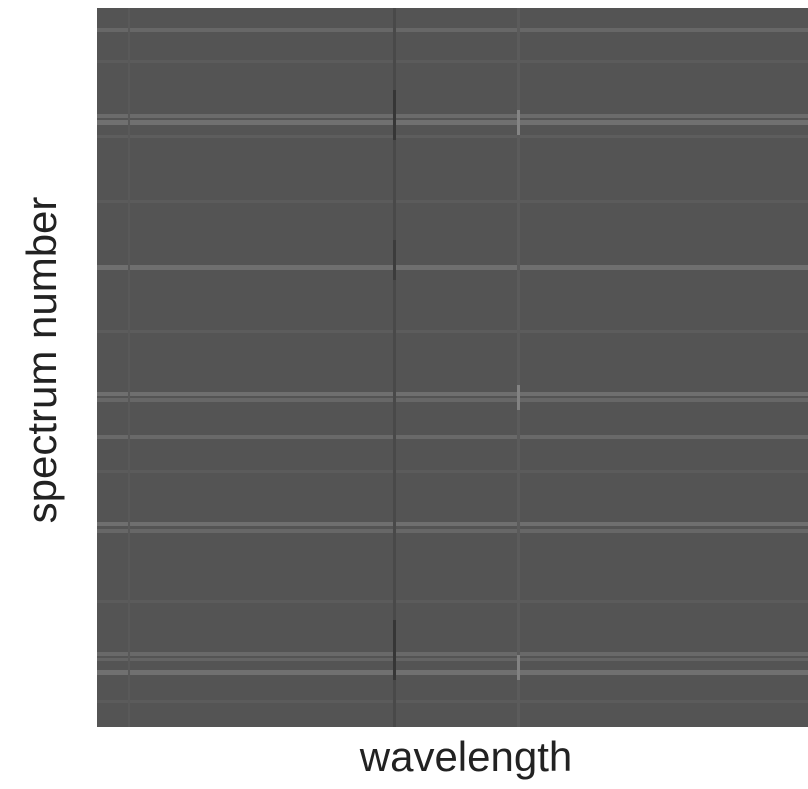 Image resolution: width=808 pixels, height=789 pixels. I want to click on x-axis-label: wavelength, so click(465, 756).